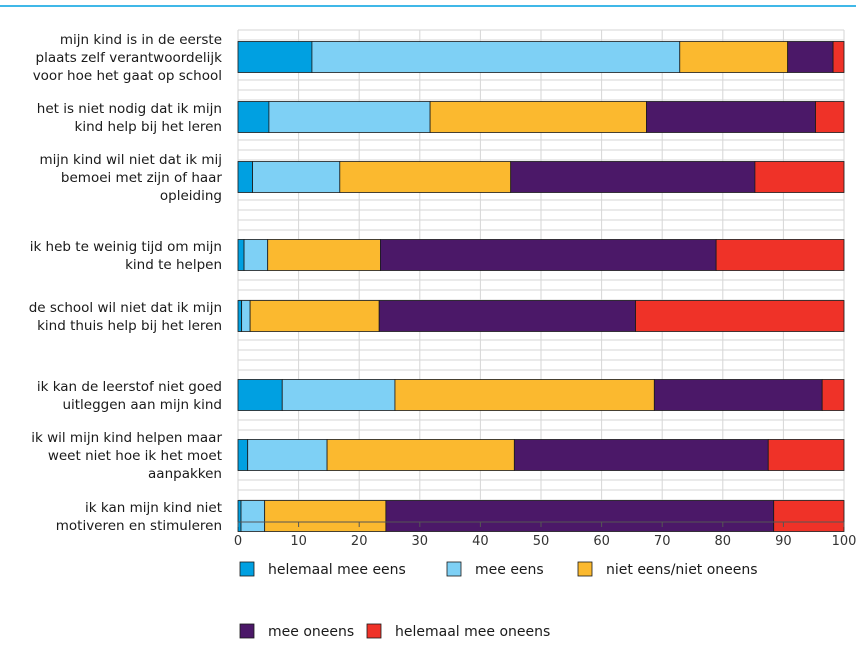 This screenshot has height=647, width=856. What do you see at coordinates (126, 247) in the screenshot?
I see `category-label: ik heb te weinig tijd om mijn` at bounding box center [126, 247].